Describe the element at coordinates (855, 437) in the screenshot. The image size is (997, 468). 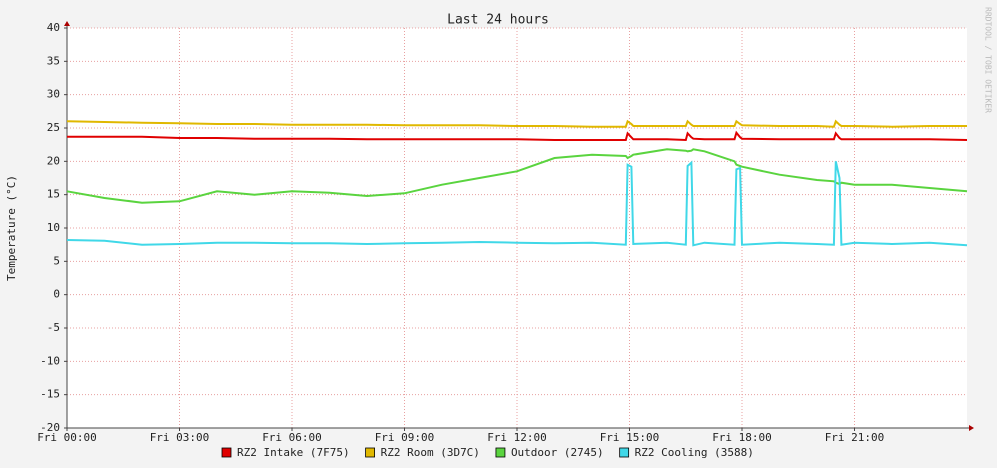
I see `x-tick-label: Fri 21:00` at that location.